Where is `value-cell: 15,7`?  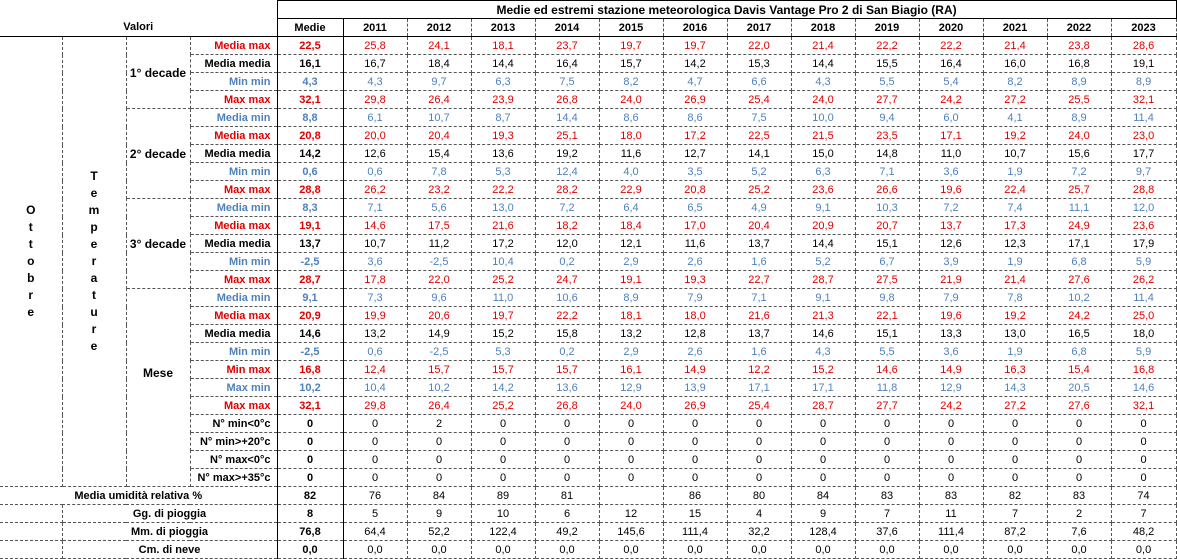
value-cell: 15,7 is located at coordinates (439, 369).